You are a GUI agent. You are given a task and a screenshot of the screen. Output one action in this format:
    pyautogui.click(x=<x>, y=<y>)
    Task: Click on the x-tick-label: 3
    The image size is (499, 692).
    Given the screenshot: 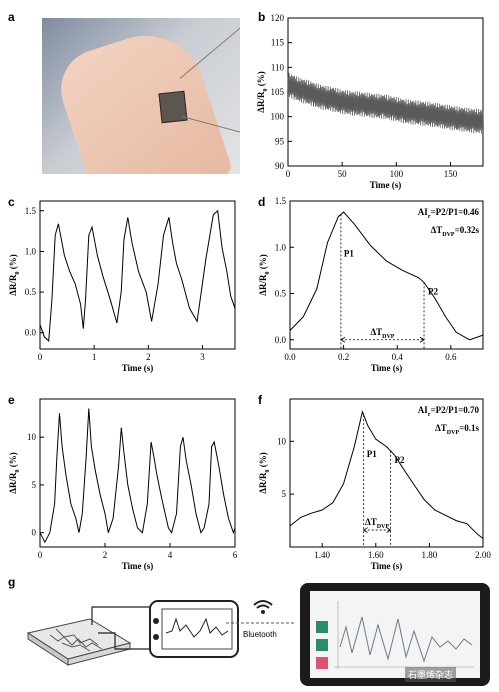 What is the action you would take?
    pyautogui.click(x=202, y=357)
    